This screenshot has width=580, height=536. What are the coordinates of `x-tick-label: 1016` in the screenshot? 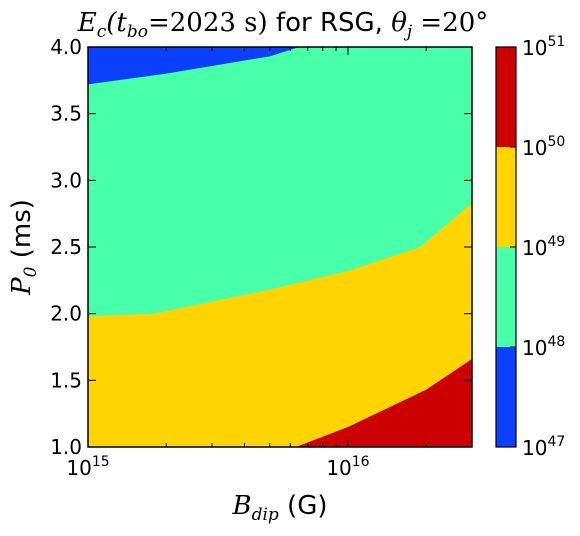 It's located at (347, 467).